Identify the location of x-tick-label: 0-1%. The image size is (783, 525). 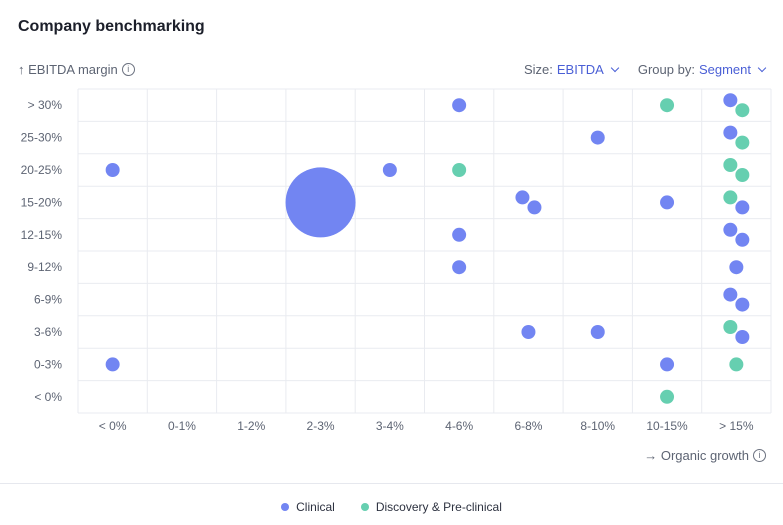
(182, 426).